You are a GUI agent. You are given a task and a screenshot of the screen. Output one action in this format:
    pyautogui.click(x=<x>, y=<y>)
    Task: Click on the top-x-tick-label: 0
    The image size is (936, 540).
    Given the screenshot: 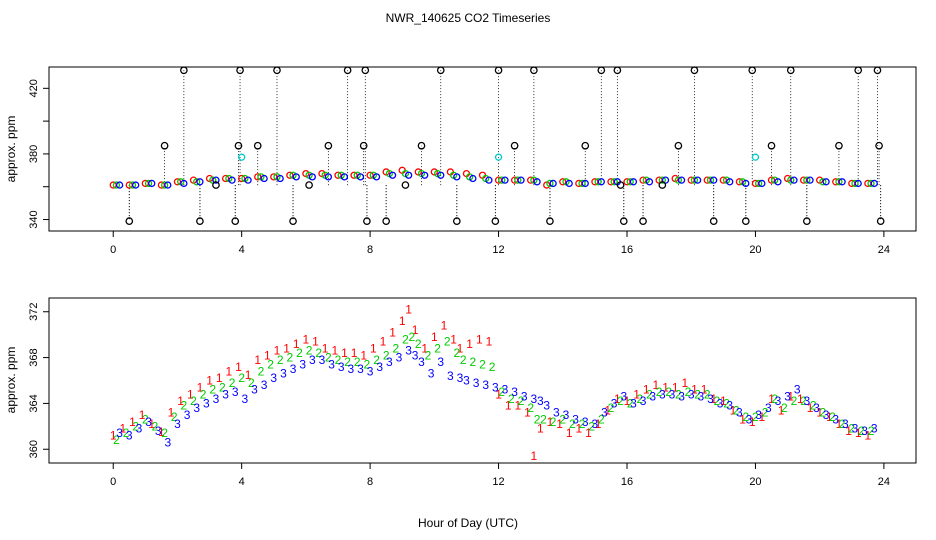 What is the action you would take?
    pyautogui.click(x=113, y=250)
    